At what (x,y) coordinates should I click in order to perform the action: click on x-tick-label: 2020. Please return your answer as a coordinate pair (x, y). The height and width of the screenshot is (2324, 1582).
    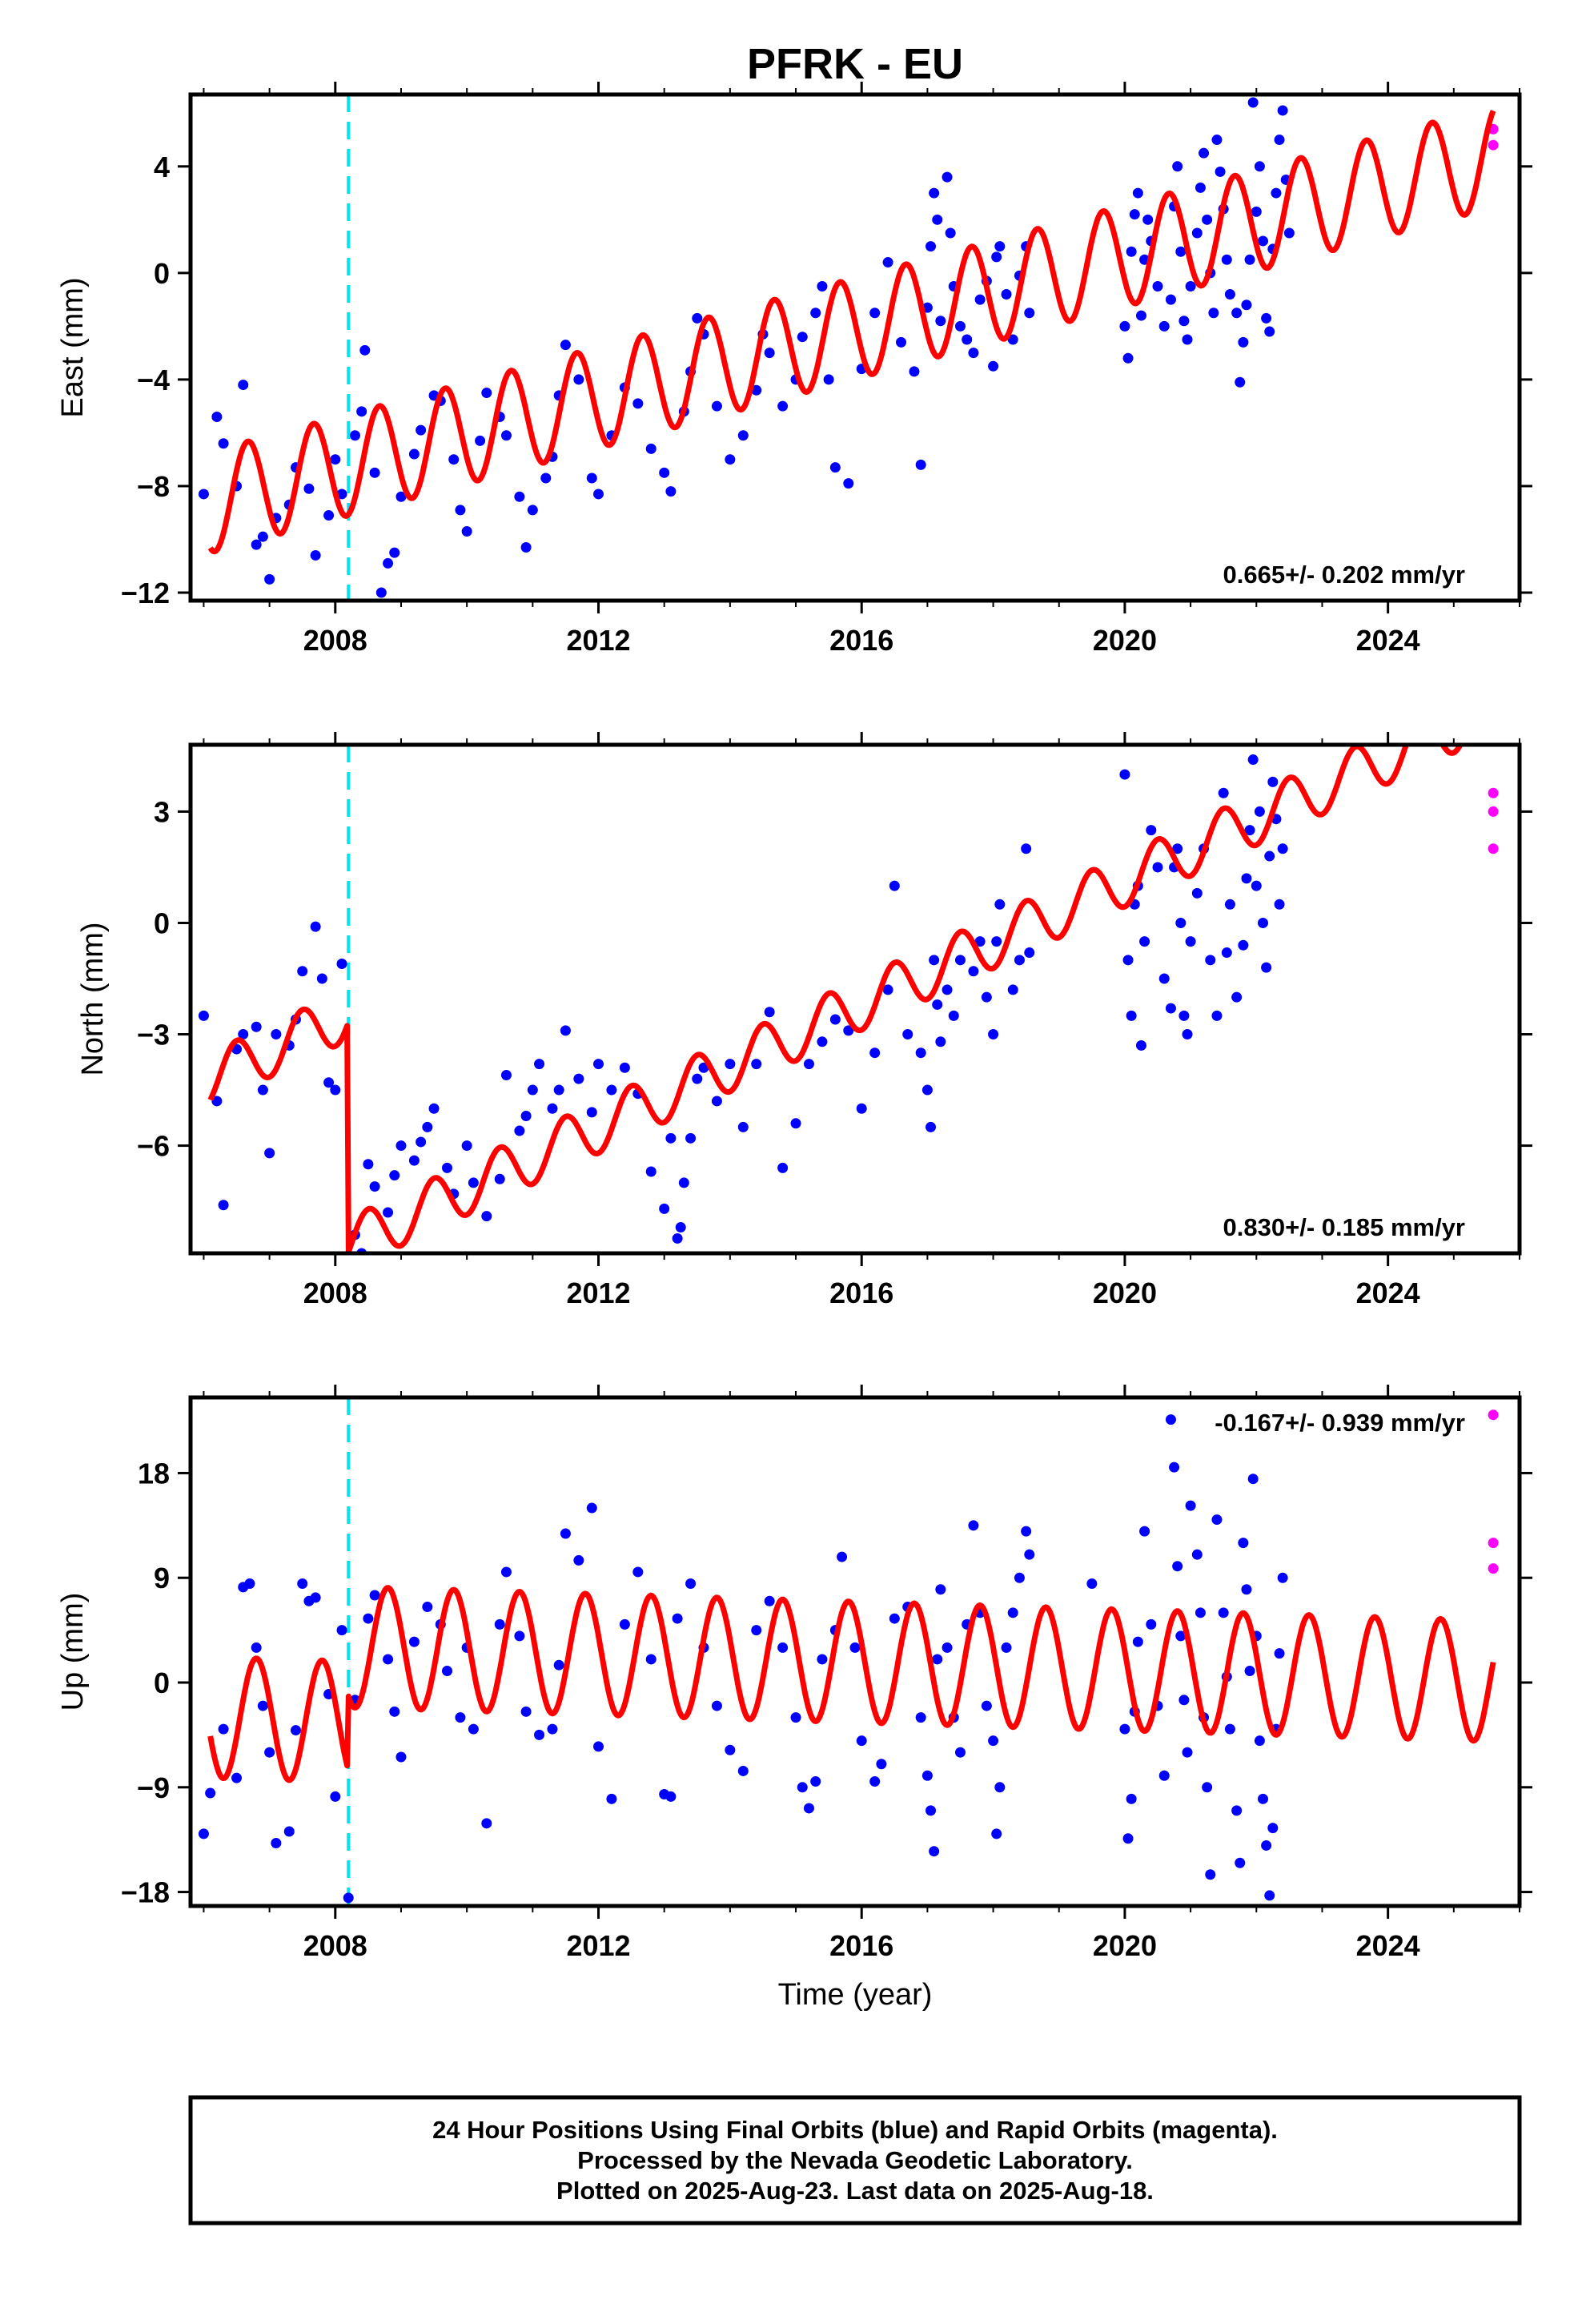
    Looking at the image, I should click on (1125, 1293).